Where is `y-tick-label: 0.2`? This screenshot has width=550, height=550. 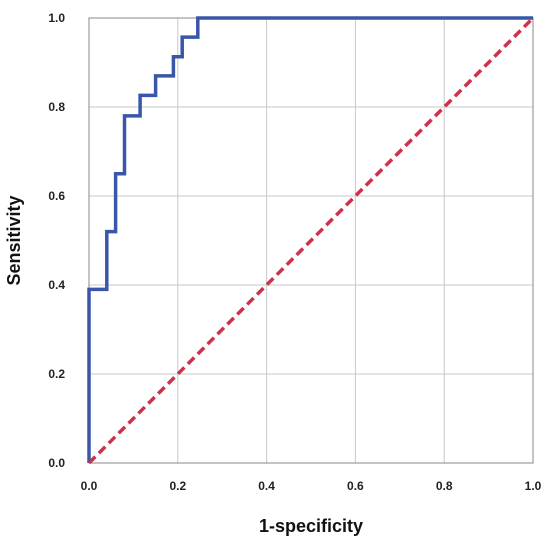 y-tick-label: 0.2 is located at coordinates (56, 374).